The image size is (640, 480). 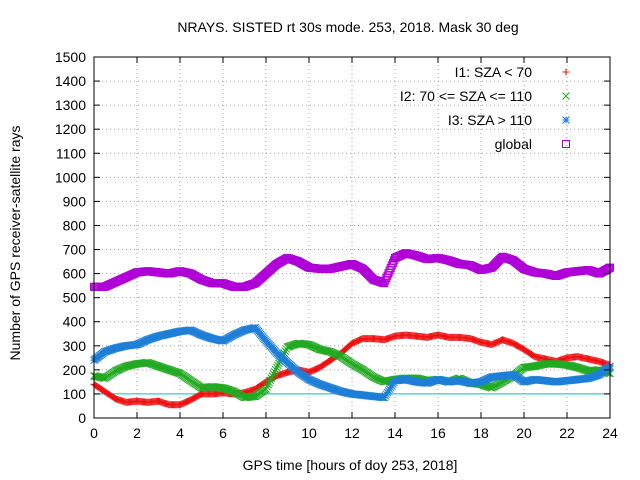 What do you see at coordinates (75, 225) in the screenshot?
I see `y-tick-label: 800` at bounding box center [75, 225].